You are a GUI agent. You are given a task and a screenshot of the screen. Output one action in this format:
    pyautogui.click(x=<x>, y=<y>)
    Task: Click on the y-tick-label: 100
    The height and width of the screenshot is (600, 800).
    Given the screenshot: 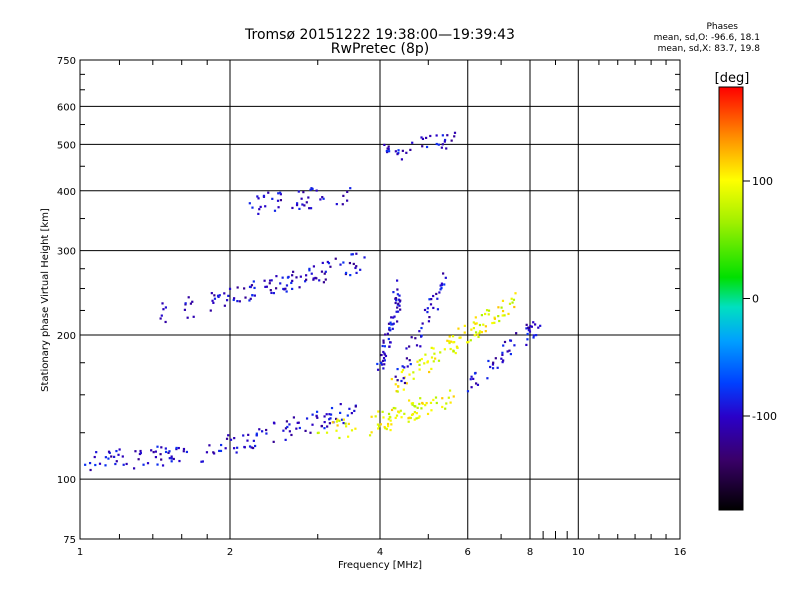 What is the action you would take?
    pyautogui.click(x=66, y=480)
    